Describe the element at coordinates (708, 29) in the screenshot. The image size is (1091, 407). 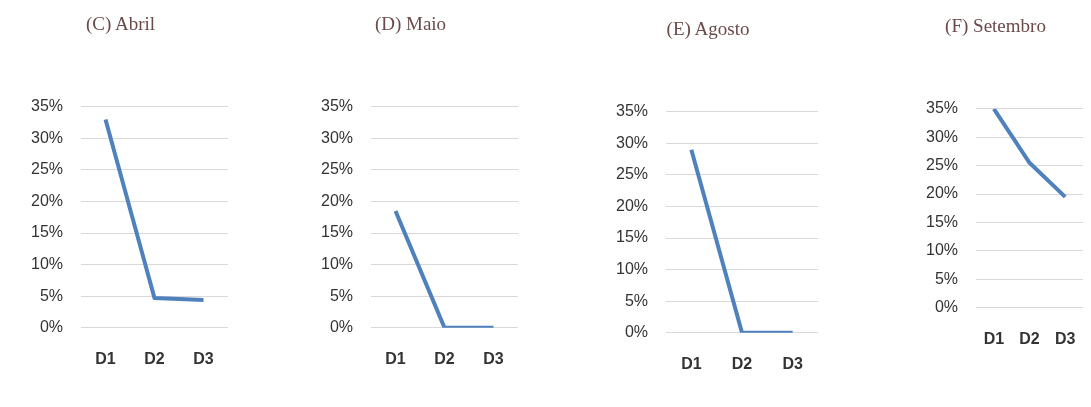
I see `chart-title: (E) Agosto` at that location.